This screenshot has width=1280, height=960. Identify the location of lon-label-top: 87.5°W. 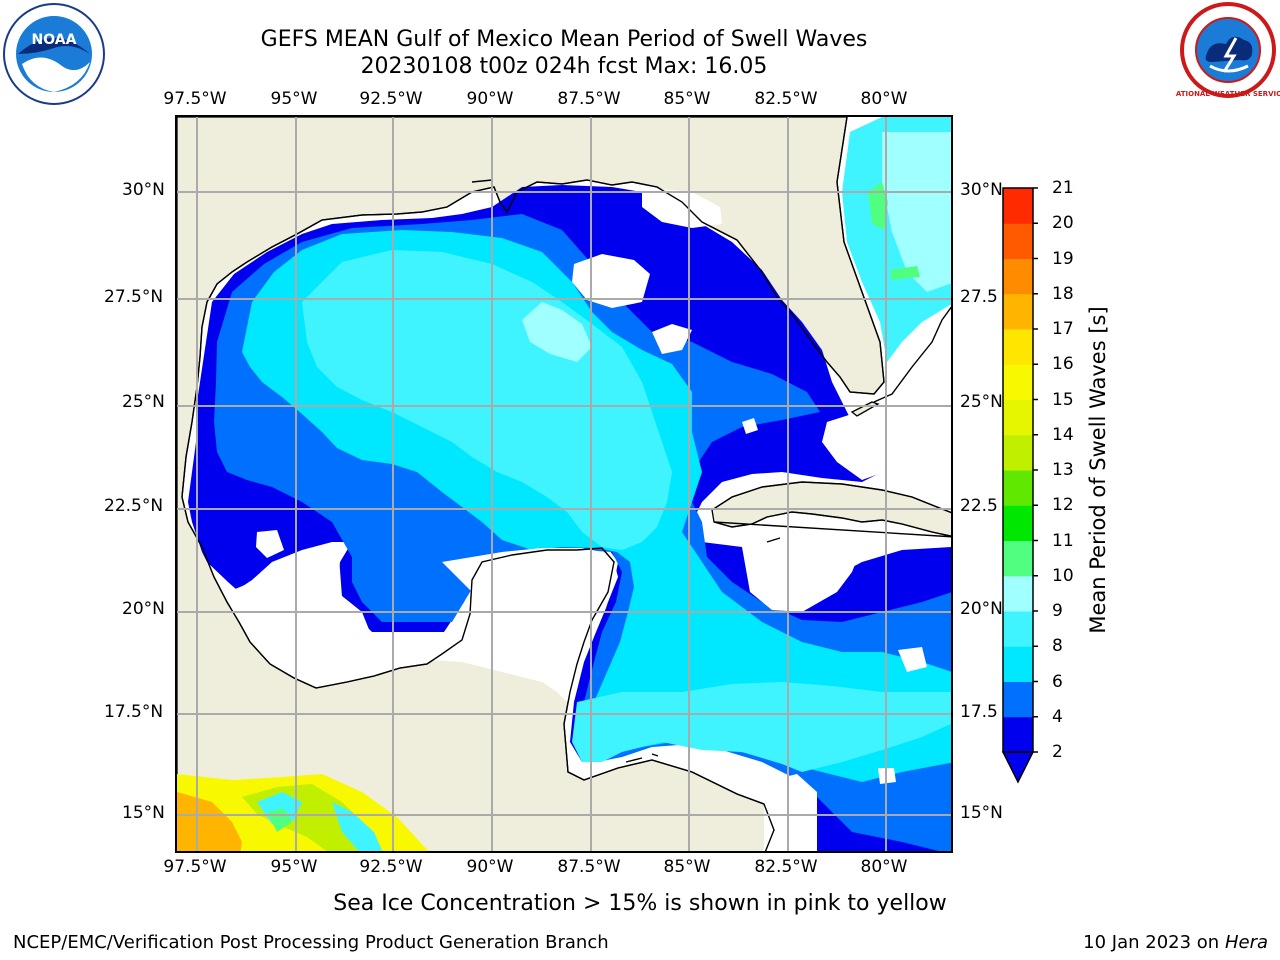
(589, 99).